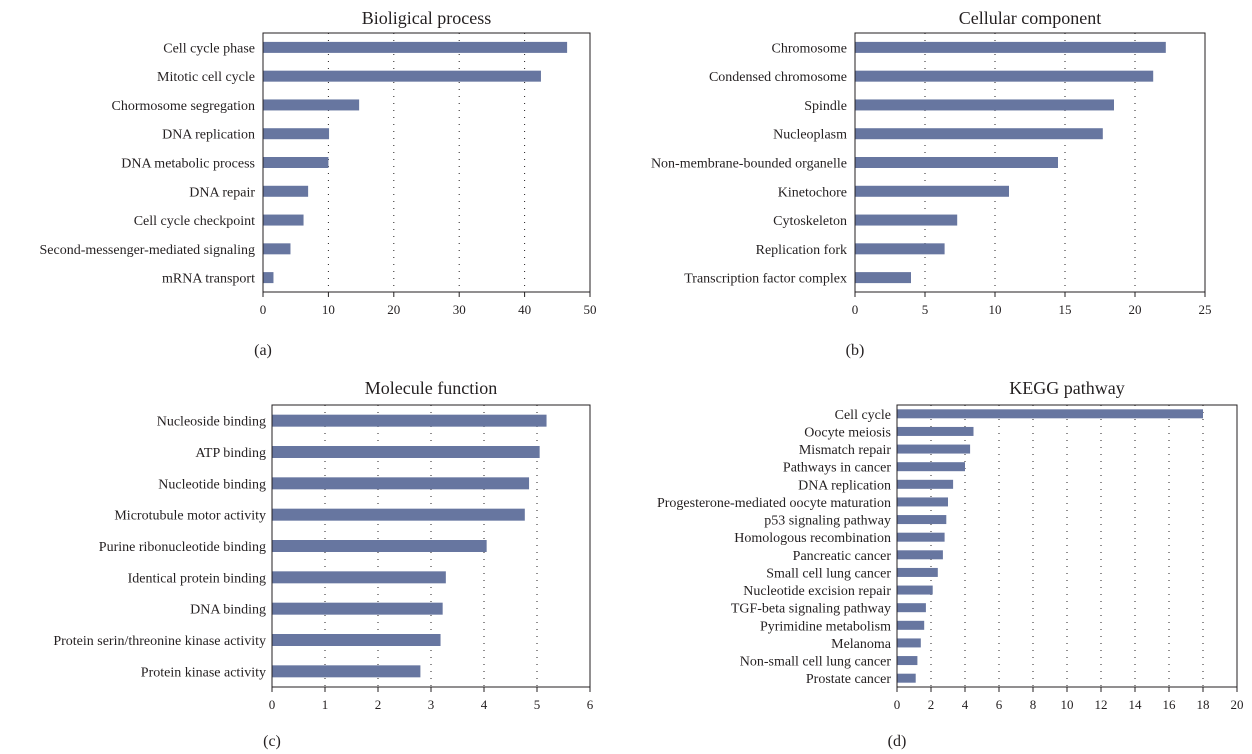 Image resolution: width=1252 pixels, height=754 pixels. What do you see at coordinates (828, 573) in the screenshot?
I see `category-label: Small cell lung cancer` at bounding box center [828, 573].